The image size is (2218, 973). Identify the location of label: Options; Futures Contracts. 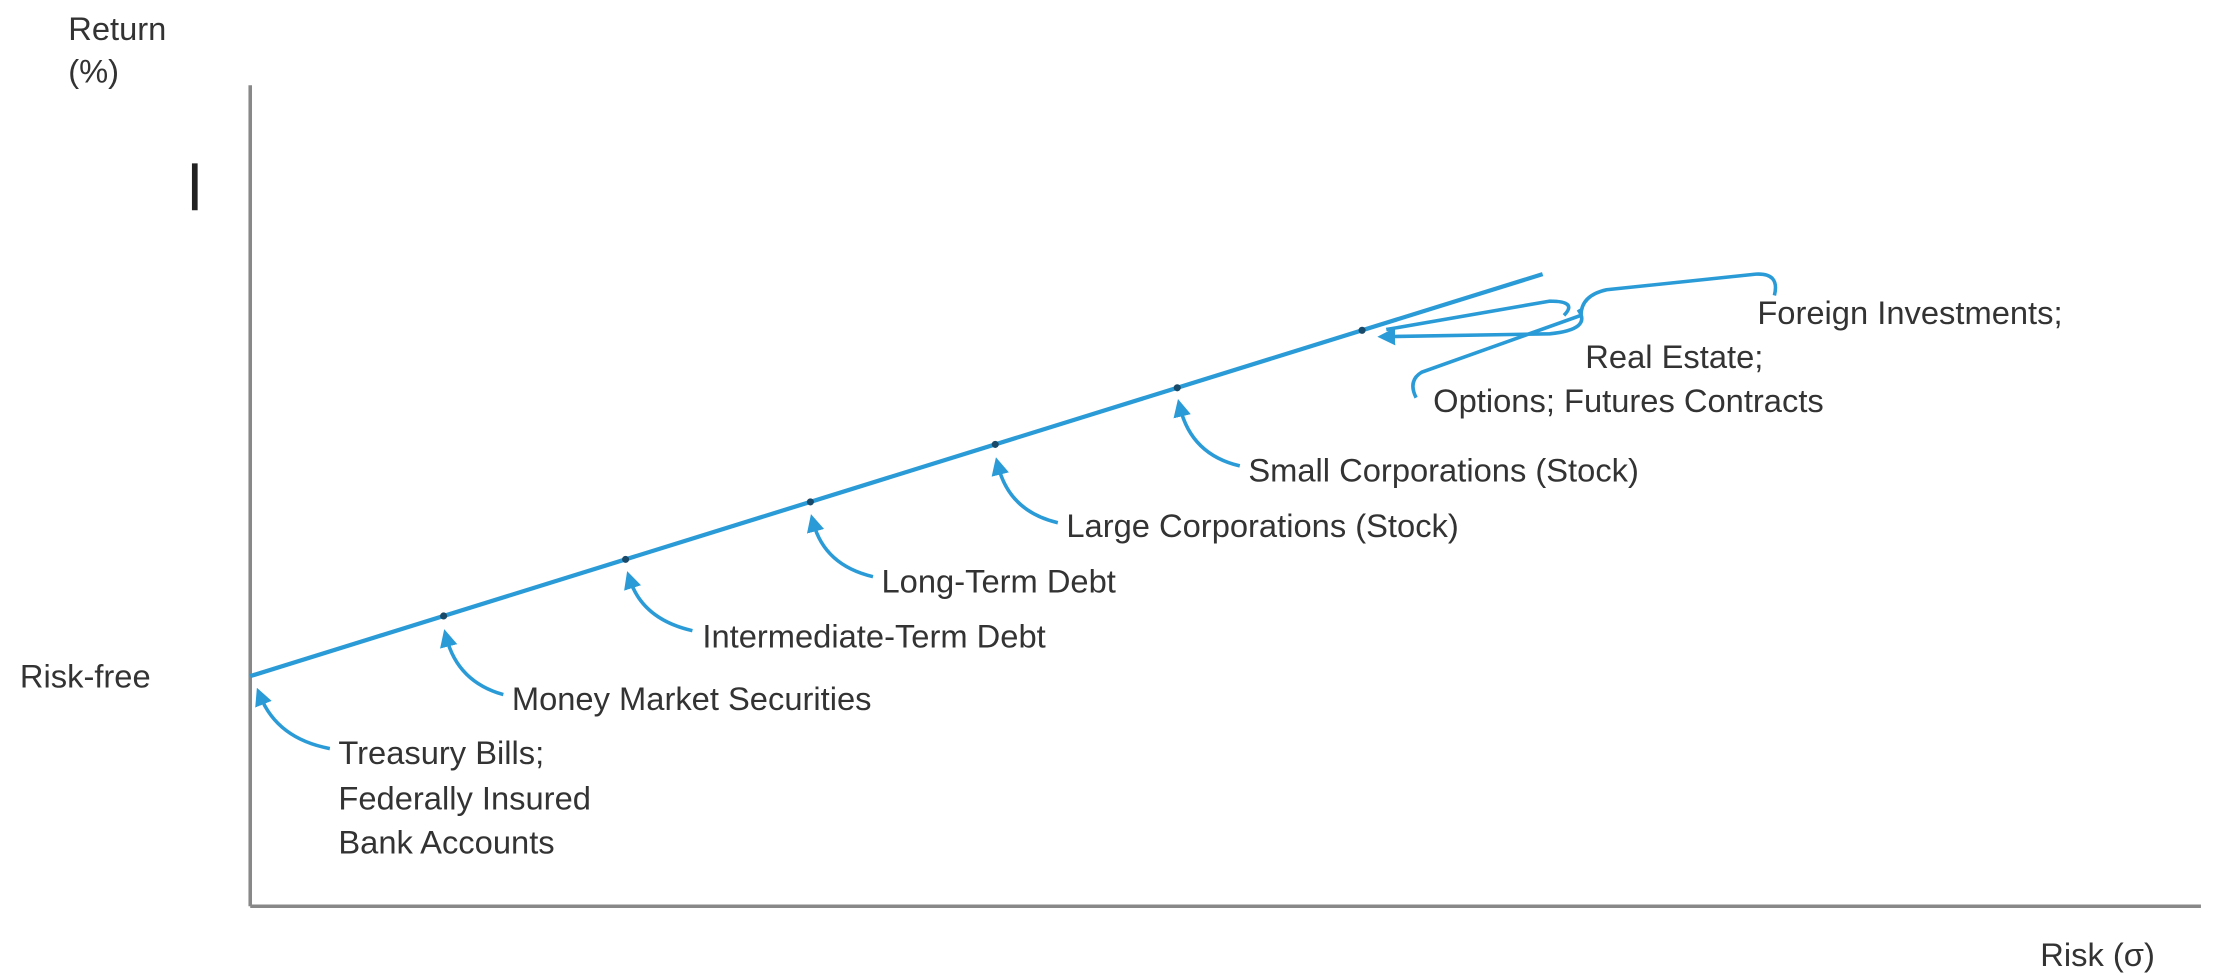
(1628, 400).